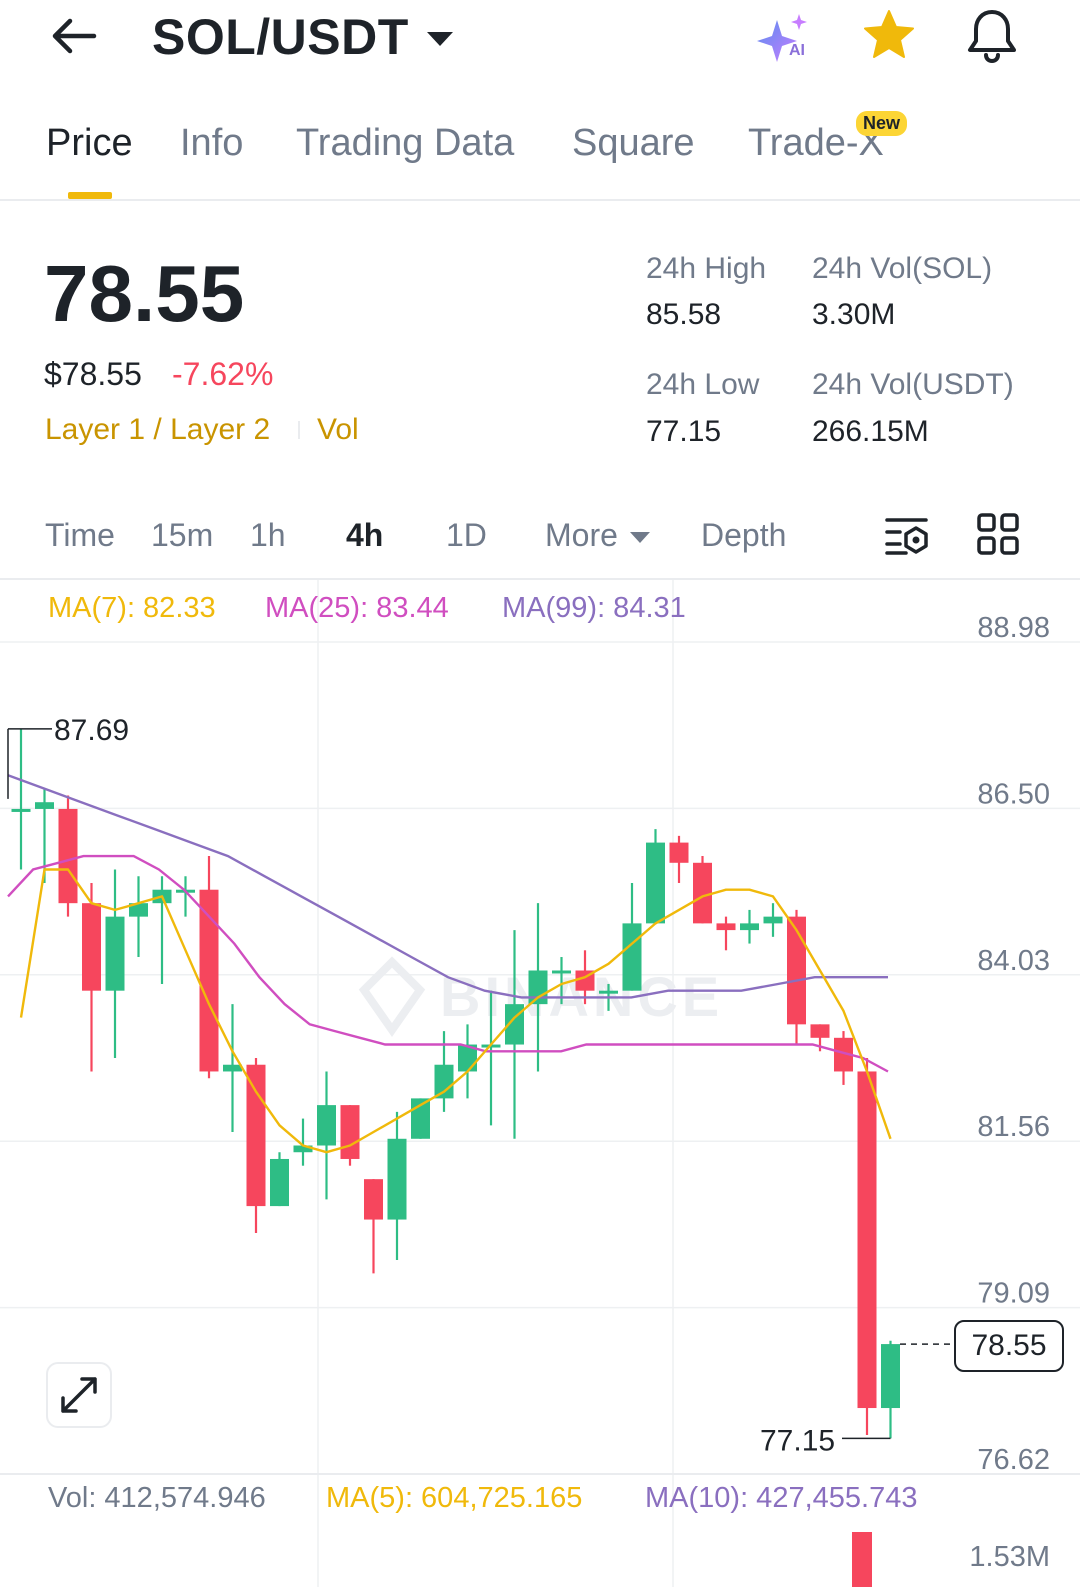 The image size is (1080, 1587). I want to click on interval-more: More, so click(597, 535).